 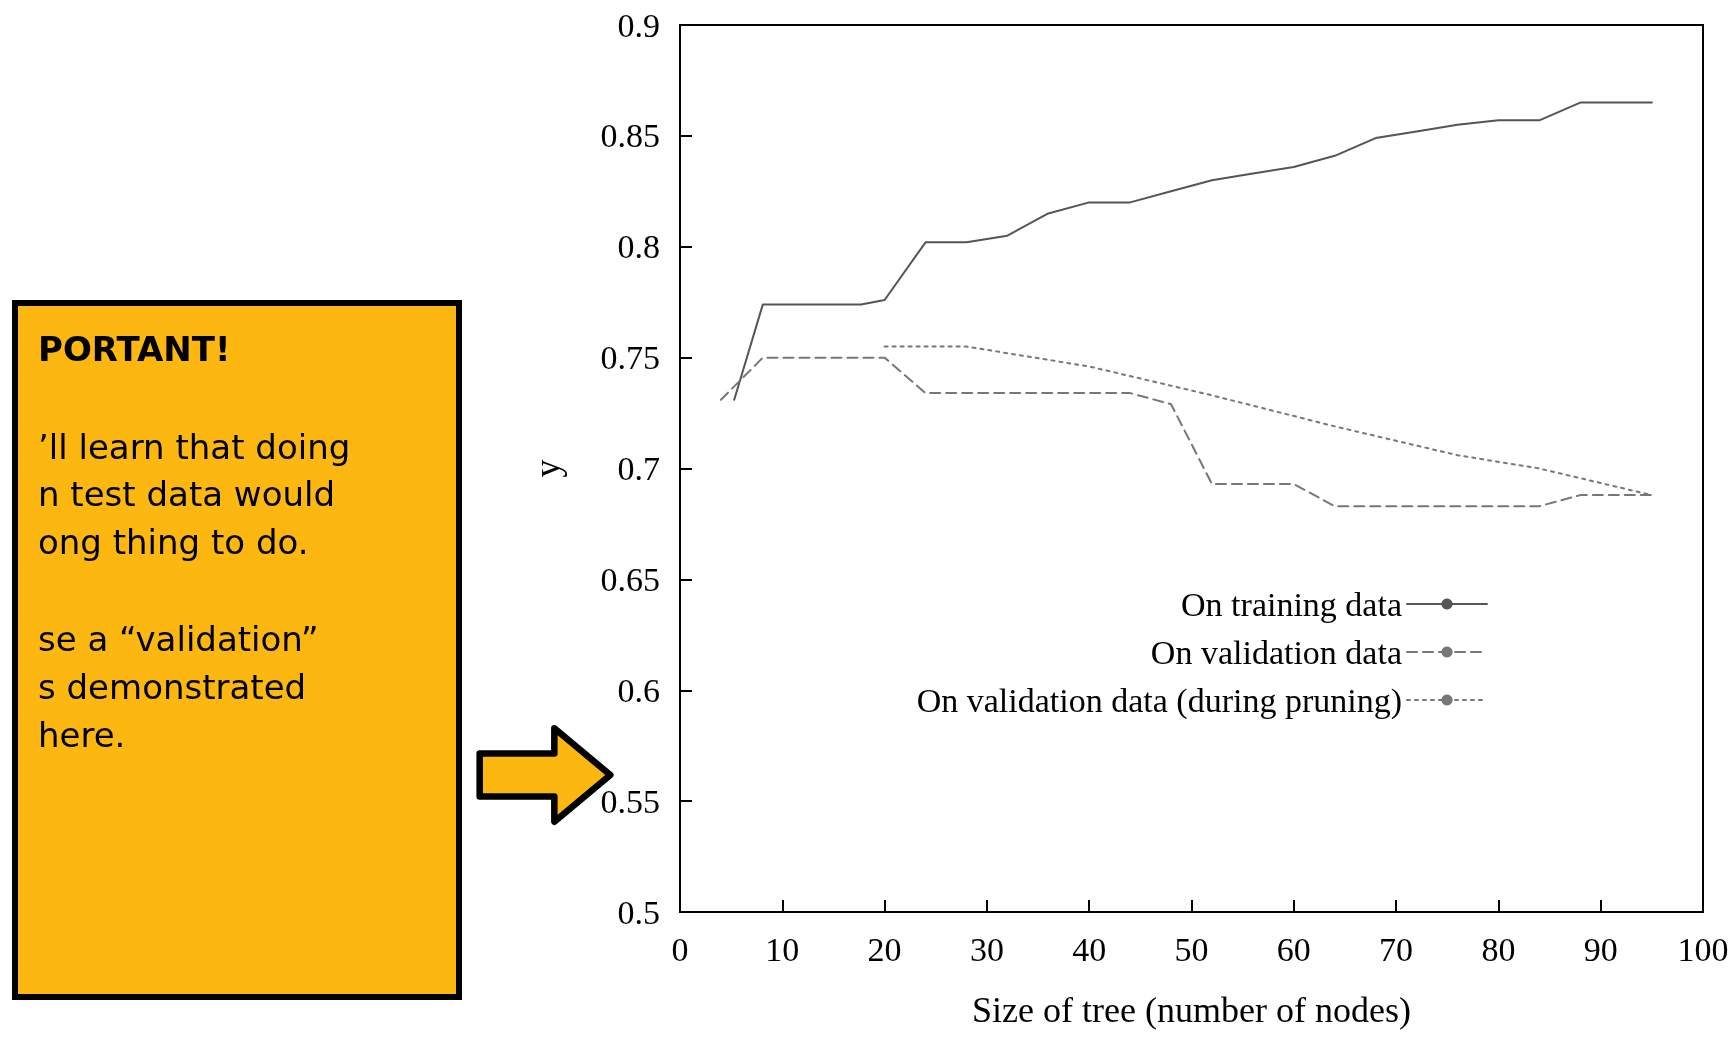 I want to click on x-tick-label: 70, so click(x=1396, y=949).